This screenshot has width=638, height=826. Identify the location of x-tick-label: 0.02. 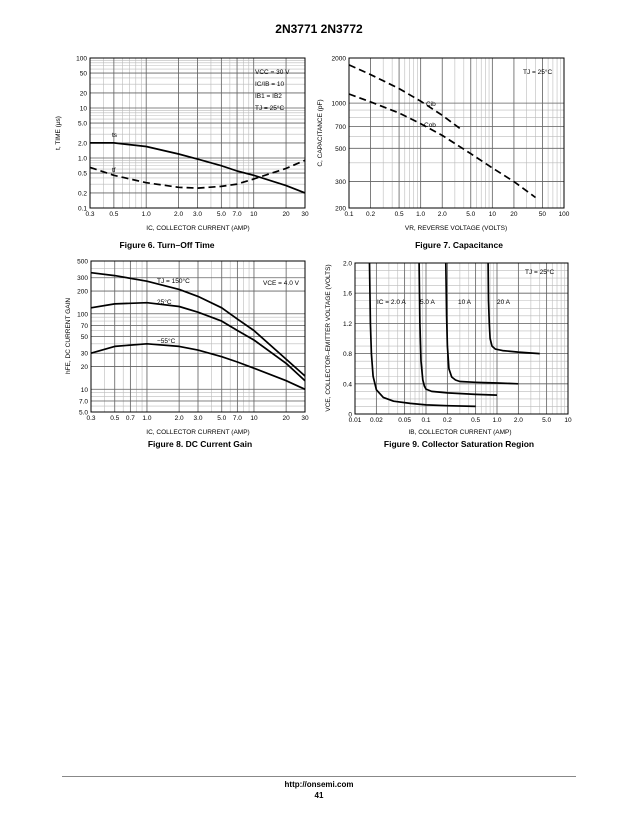
(376, 420).